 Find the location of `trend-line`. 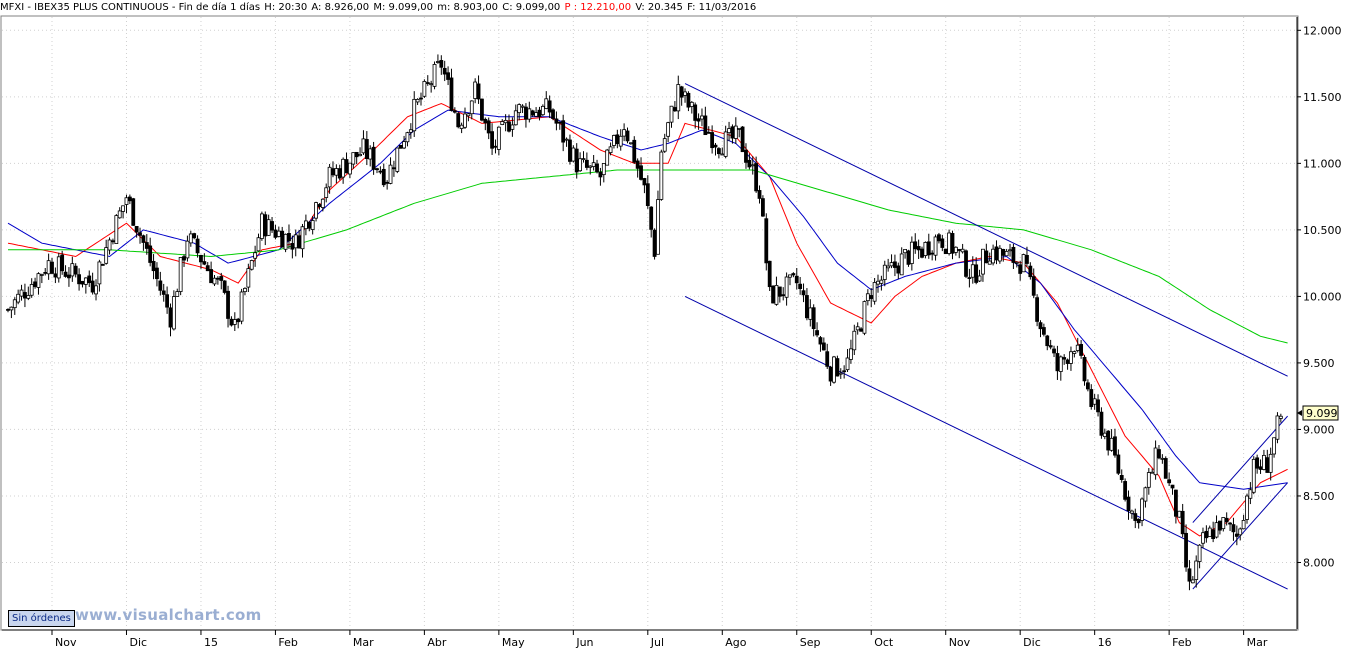

trend-line is located at coordinates (1240, 469).